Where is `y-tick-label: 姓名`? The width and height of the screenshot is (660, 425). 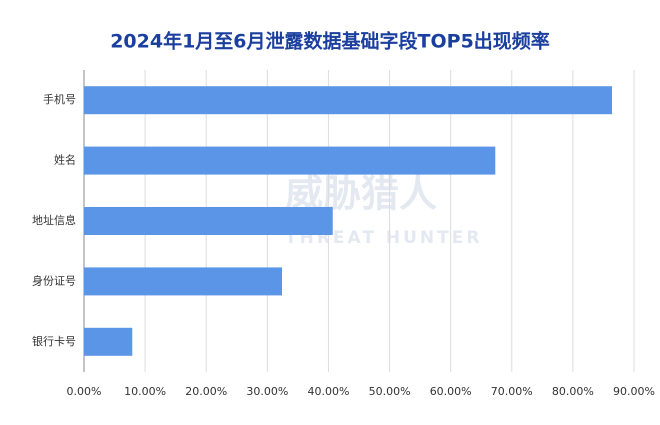 y-tick-label: 姓名 is located at coordinates (65, 160).